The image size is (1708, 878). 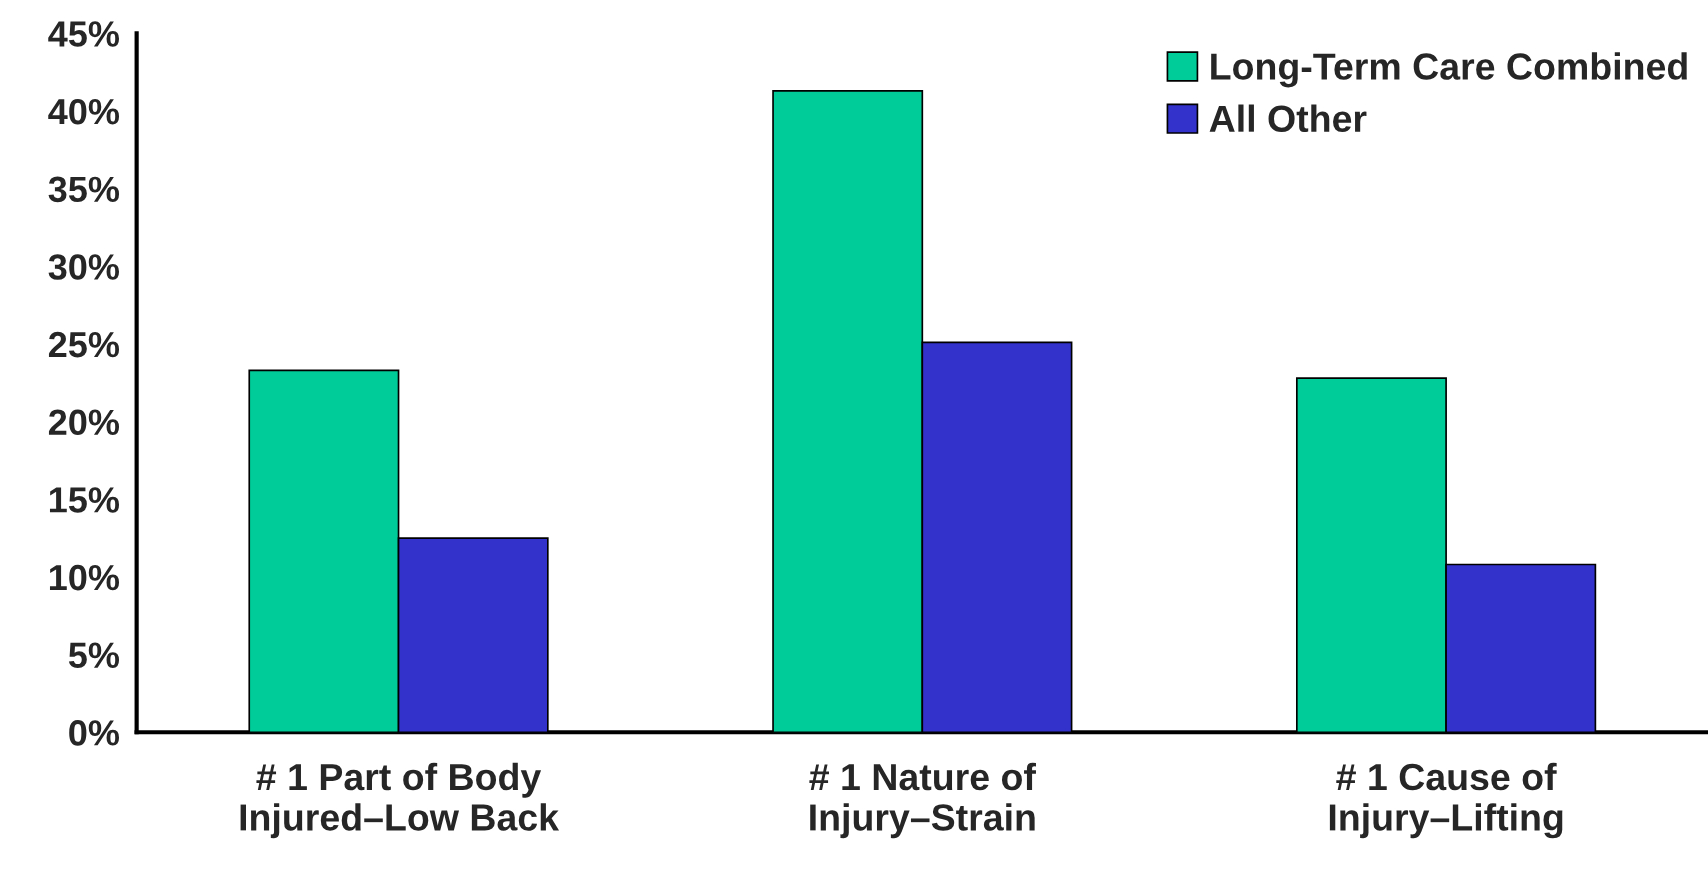 I want to click on x-tick-label: # 1 Nature of Injury–Strain, so click(x=922, y=800).